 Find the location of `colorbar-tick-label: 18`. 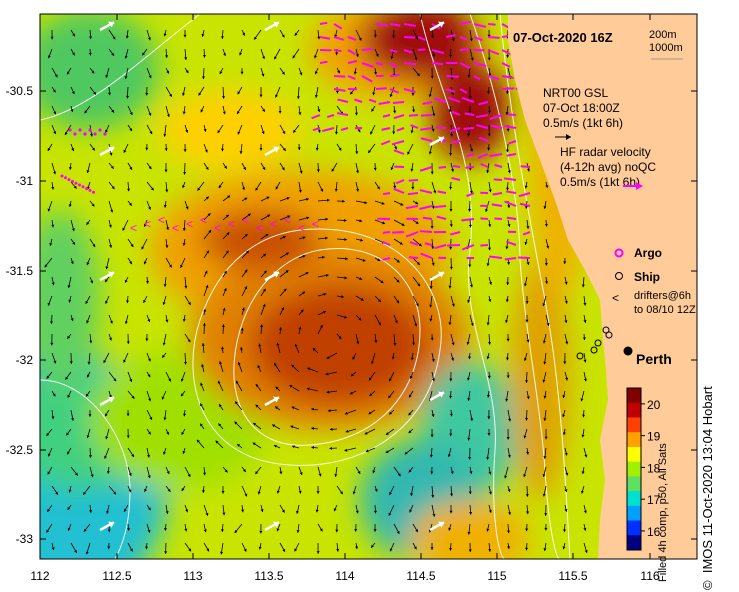

colorbar-tick-label: 18 is located at coordinates (654, 468).